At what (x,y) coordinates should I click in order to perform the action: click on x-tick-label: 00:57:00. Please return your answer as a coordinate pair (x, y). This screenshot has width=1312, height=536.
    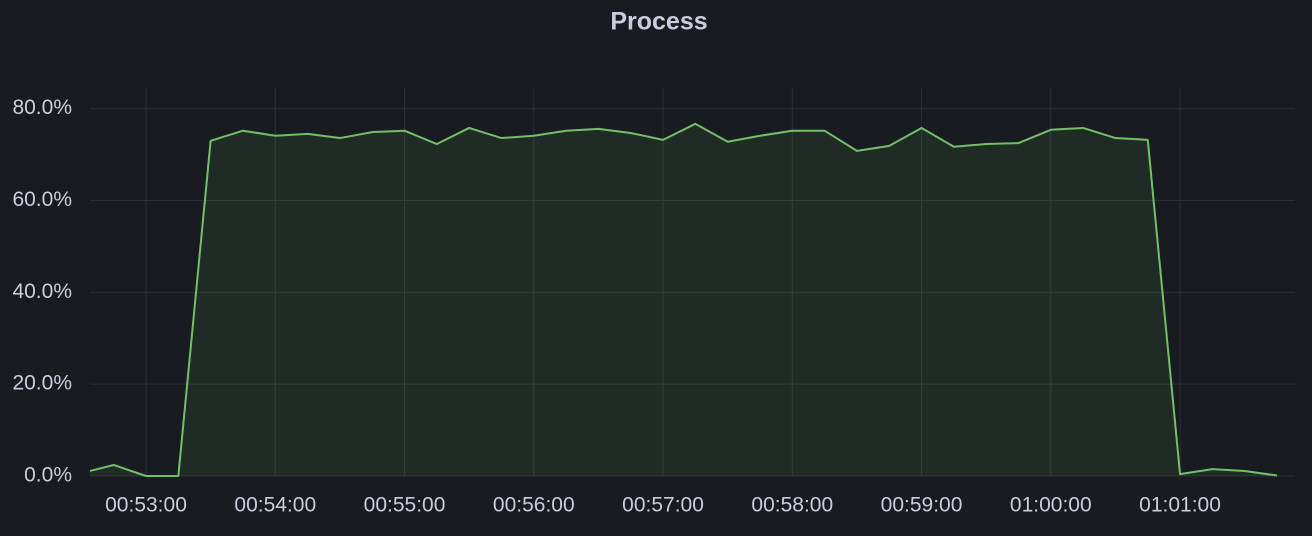
    Looking at the image, I should click on (663, 505).